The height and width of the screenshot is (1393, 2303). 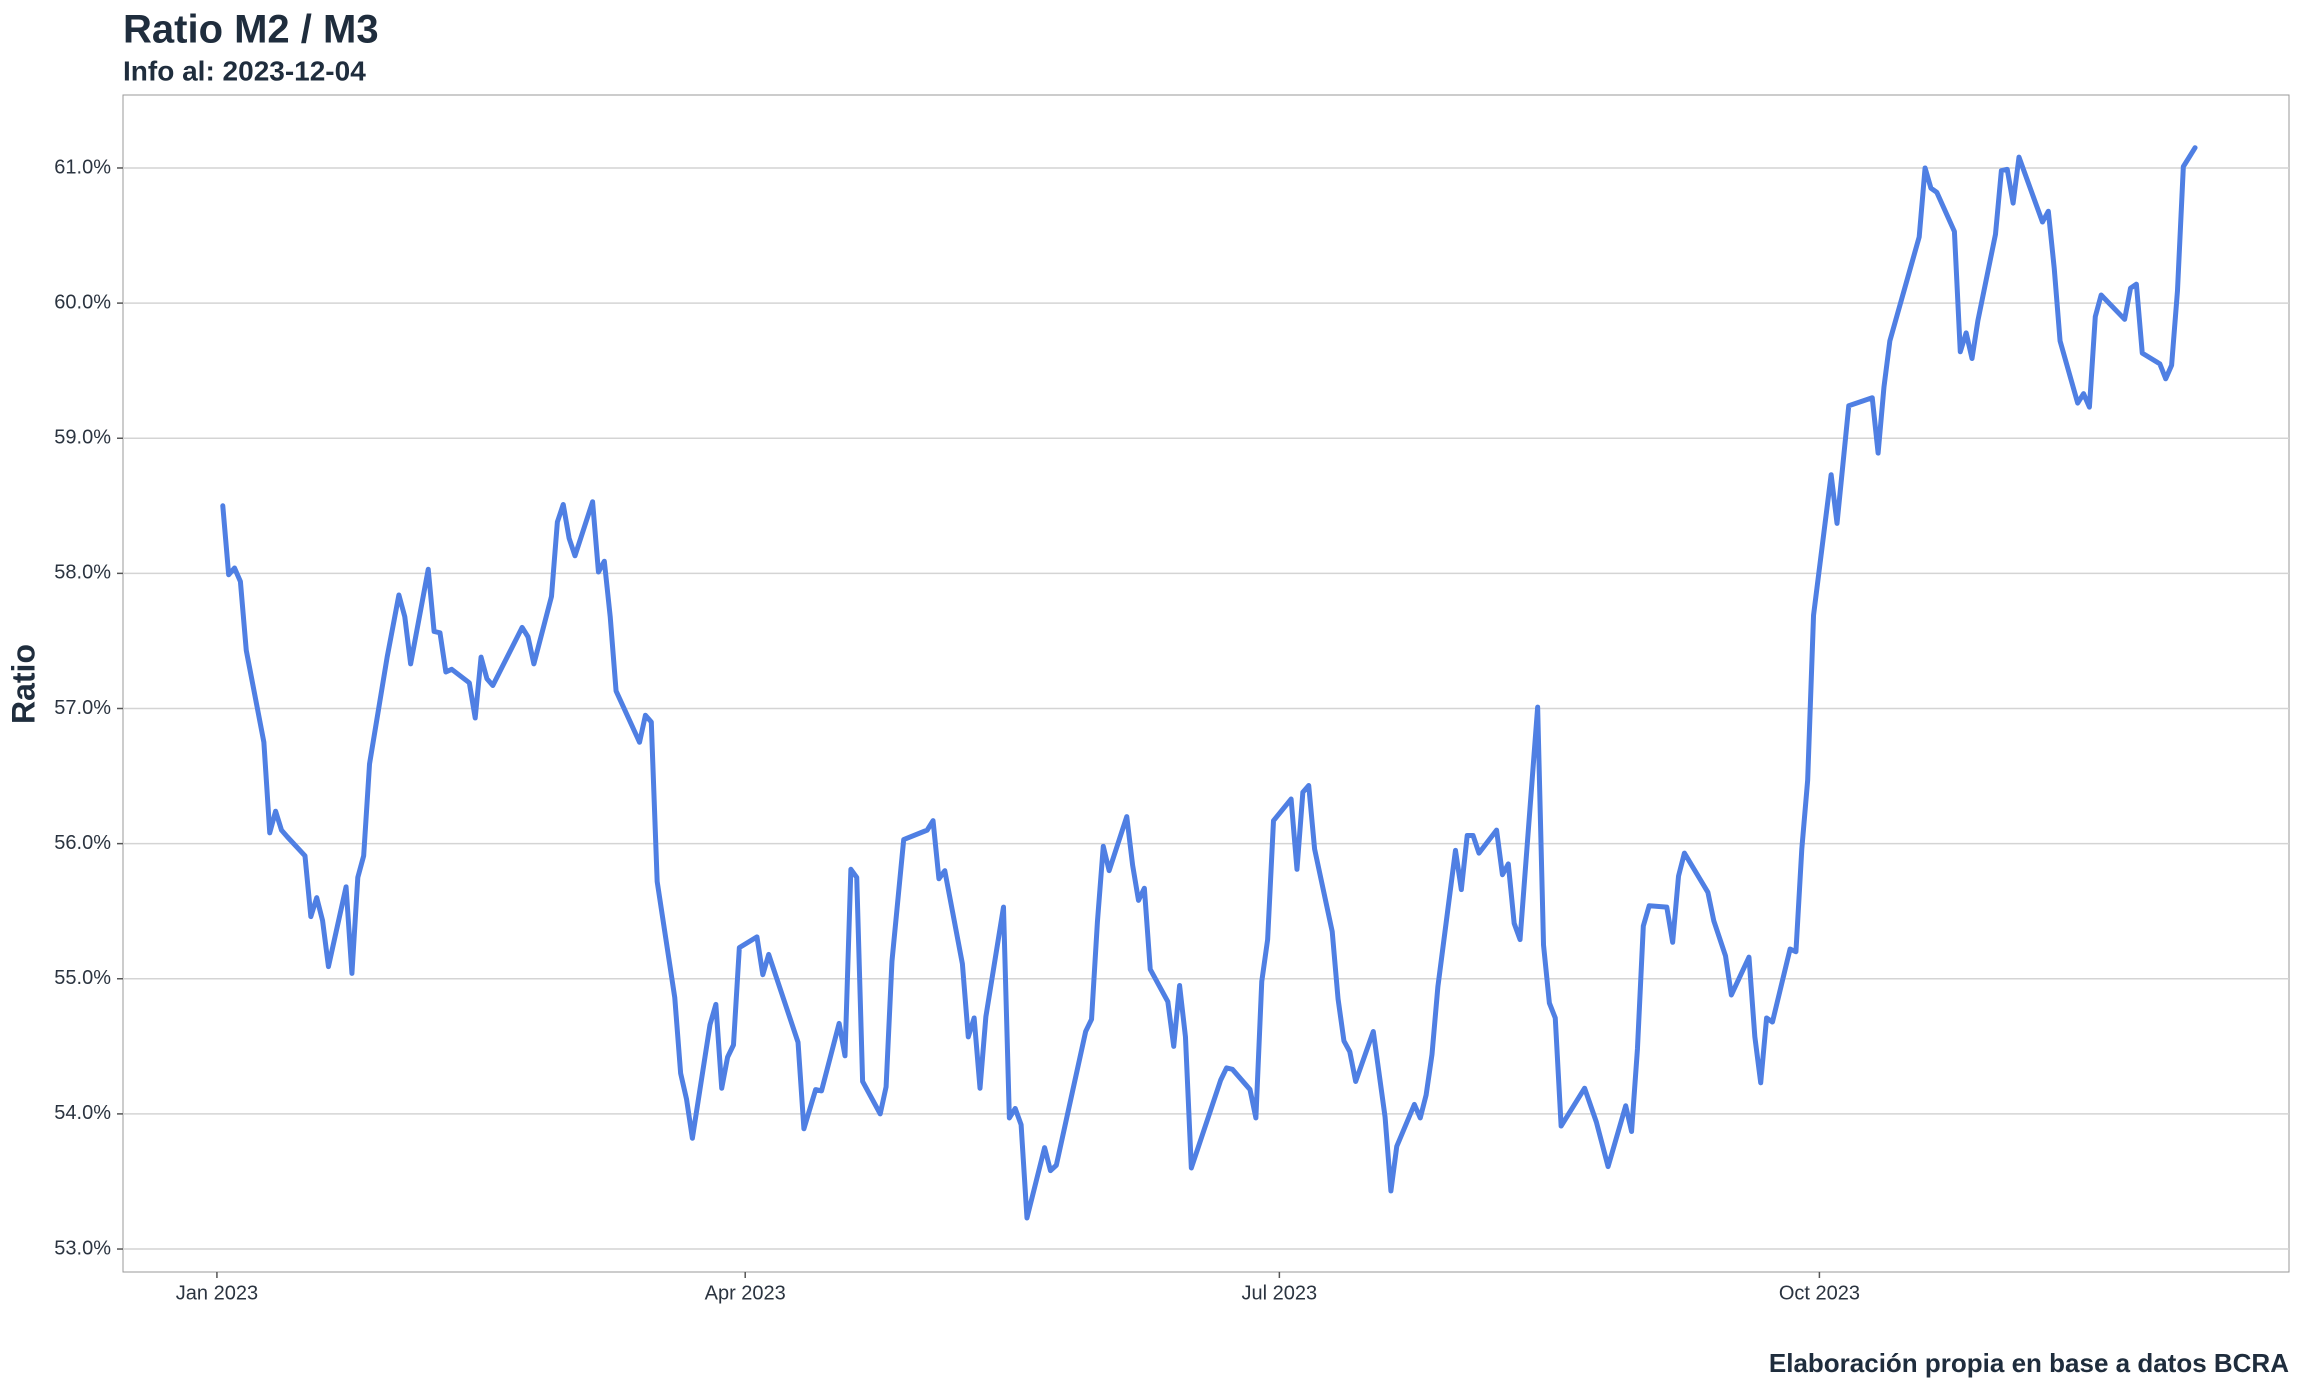 What do you see at coordinates (251, 30) in the screenshot?
I see `chart-title: Ratio M2 / M3` at bounding box center [251, 30].